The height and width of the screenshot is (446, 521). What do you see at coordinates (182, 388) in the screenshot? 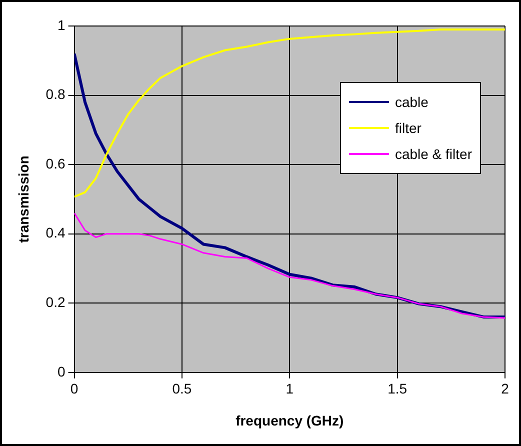
I see `x-tick-label: 0.5` at bounding box center [182, 388].